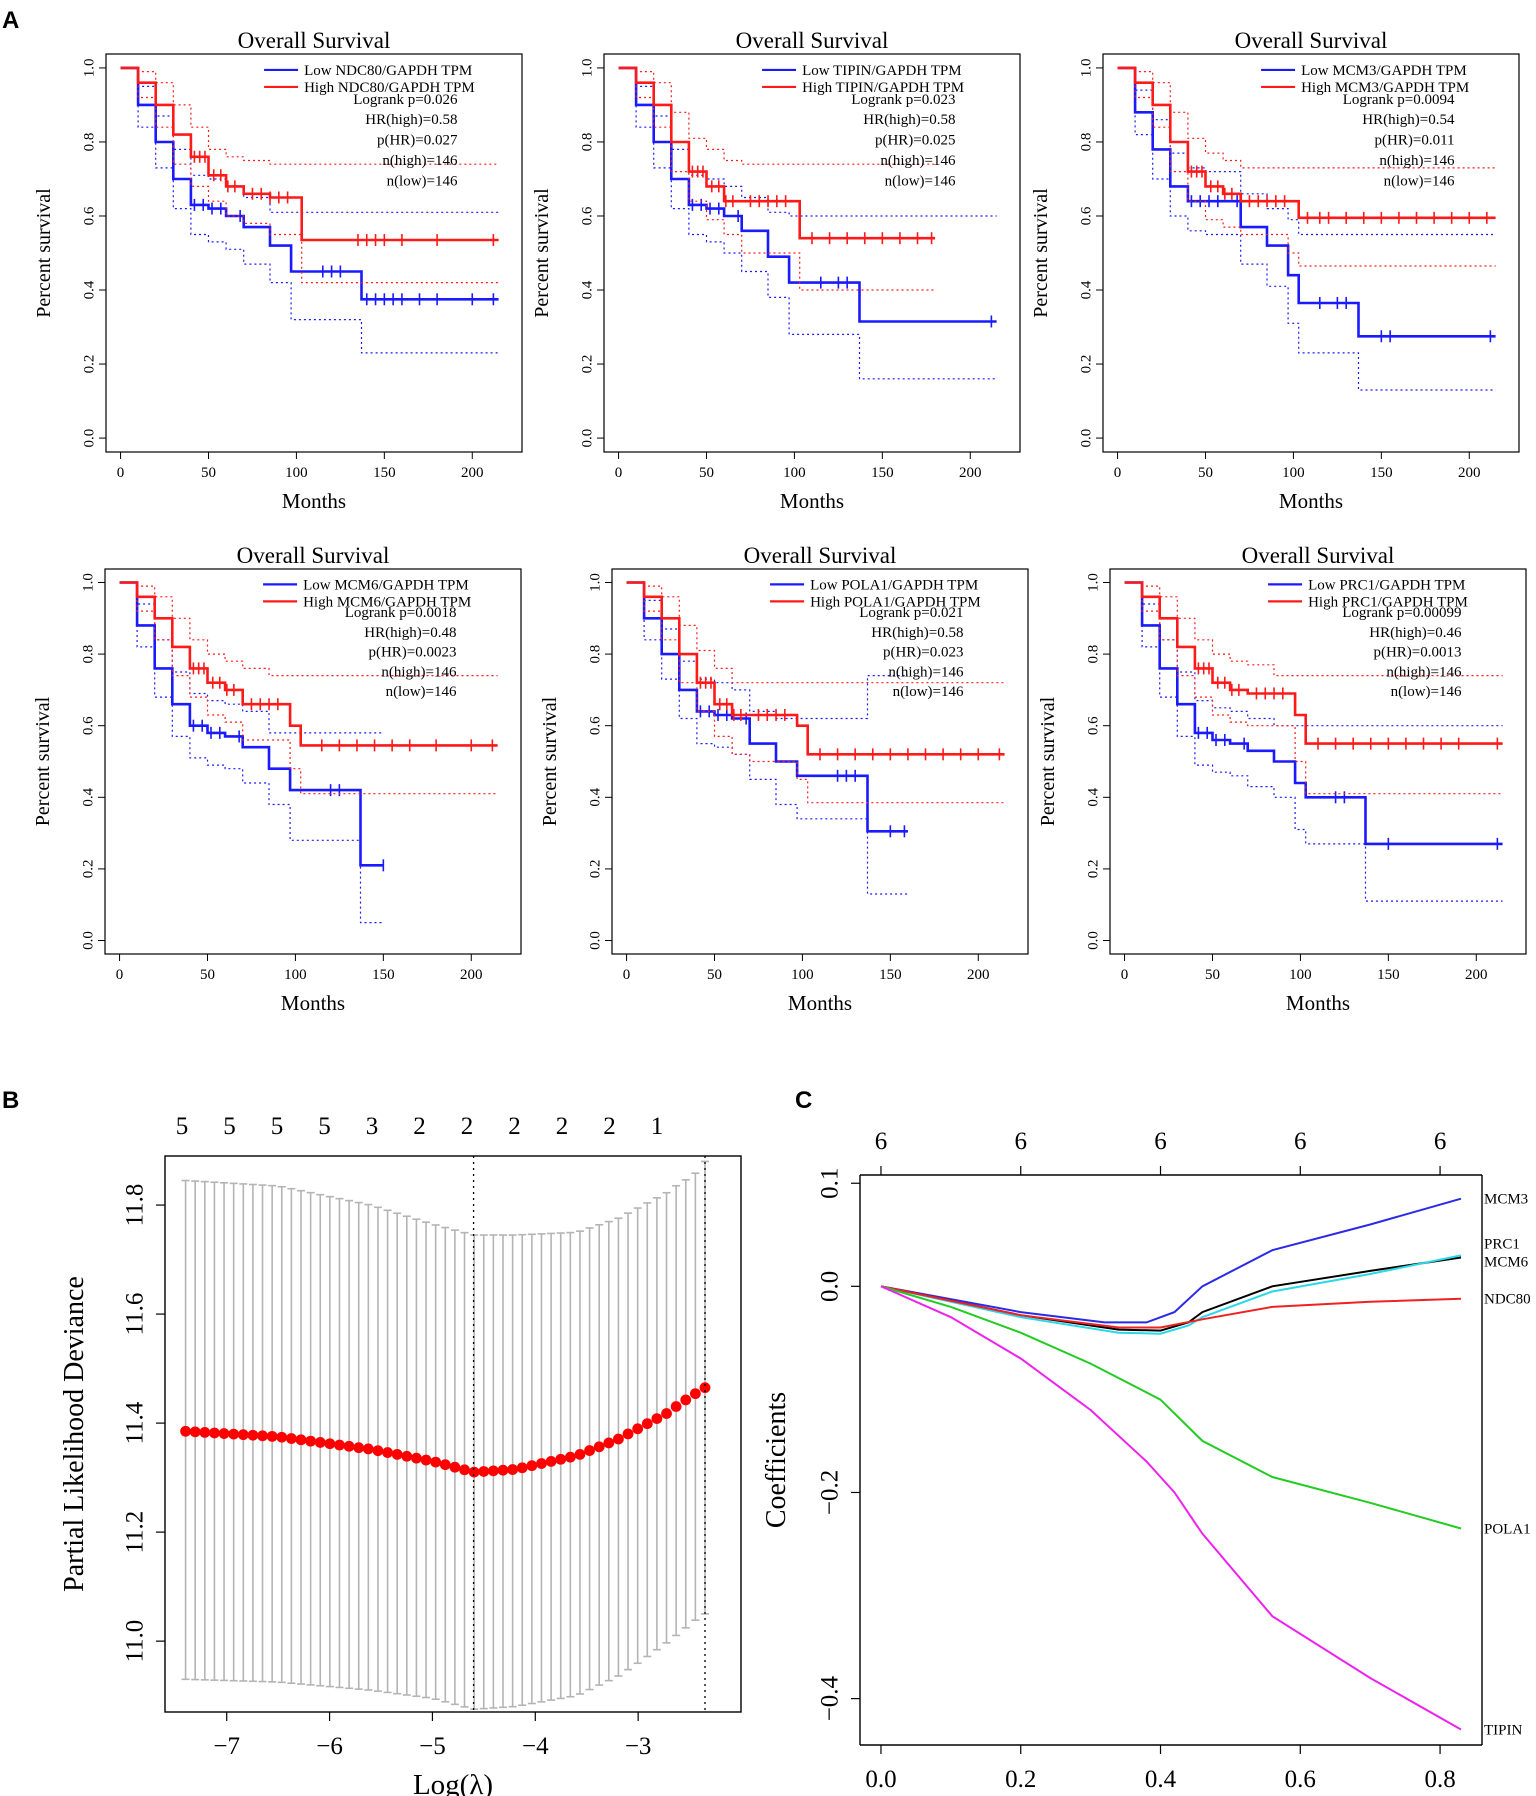 This screenshot has height=1796, width=1536. I want to click on y-tick-label: 1.0, so click(89, 68).